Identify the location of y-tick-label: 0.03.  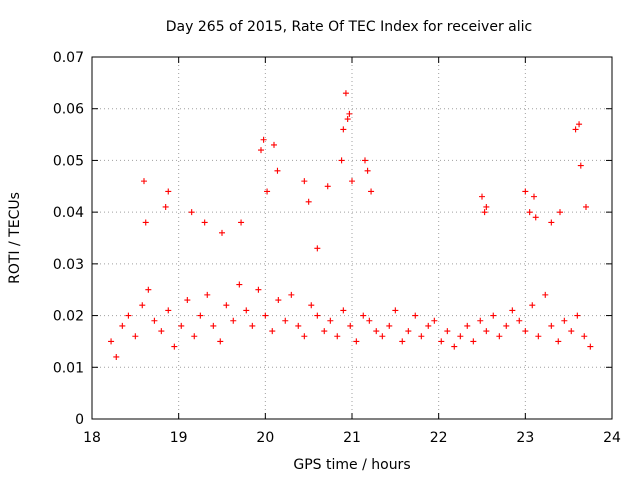
(68, 265).